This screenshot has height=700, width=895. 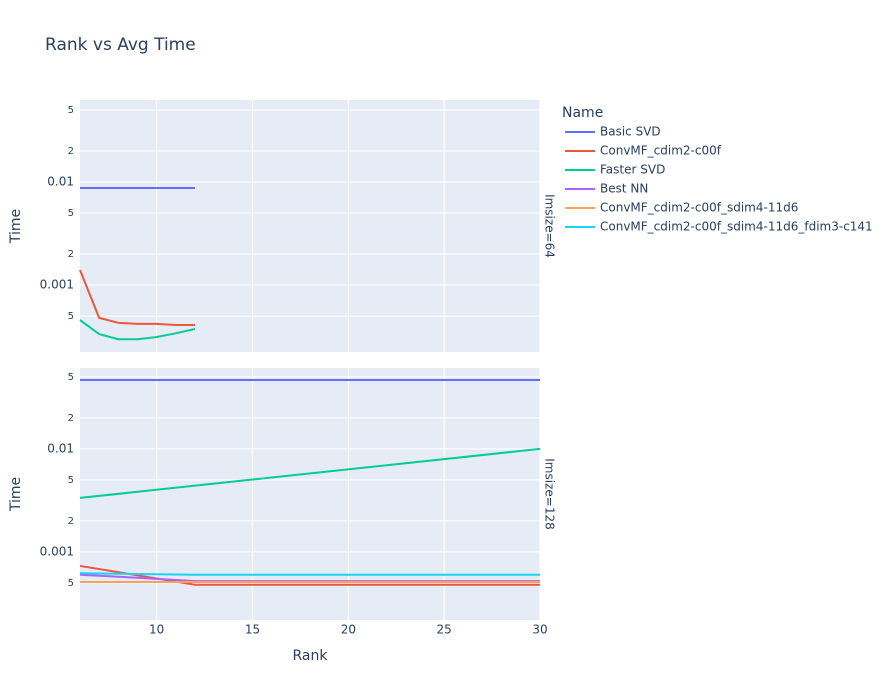 I want to click on x-tick-label: 30, so click(x=539, y=630).